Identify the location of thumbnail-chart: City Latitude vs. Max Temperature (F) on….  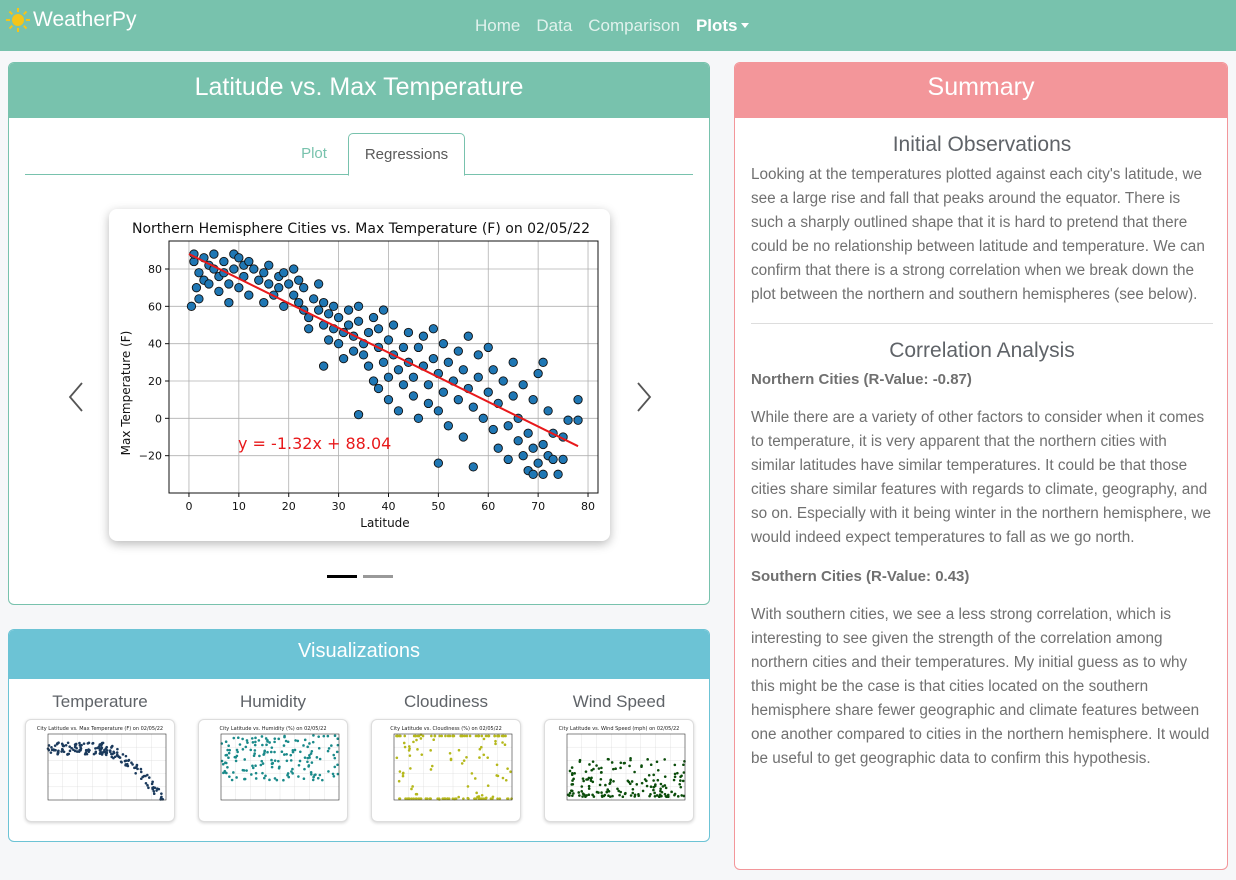
(100, 770).